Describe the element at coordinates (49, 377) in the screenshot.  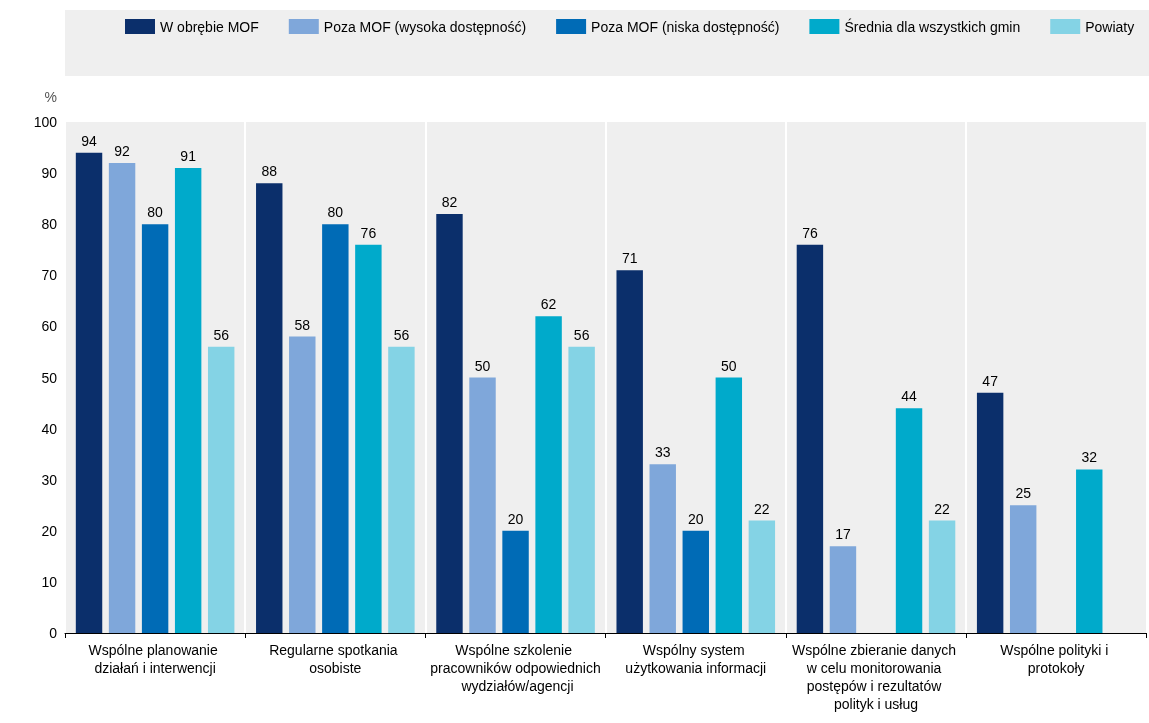
I see `y-tick-label: 50` at that location.